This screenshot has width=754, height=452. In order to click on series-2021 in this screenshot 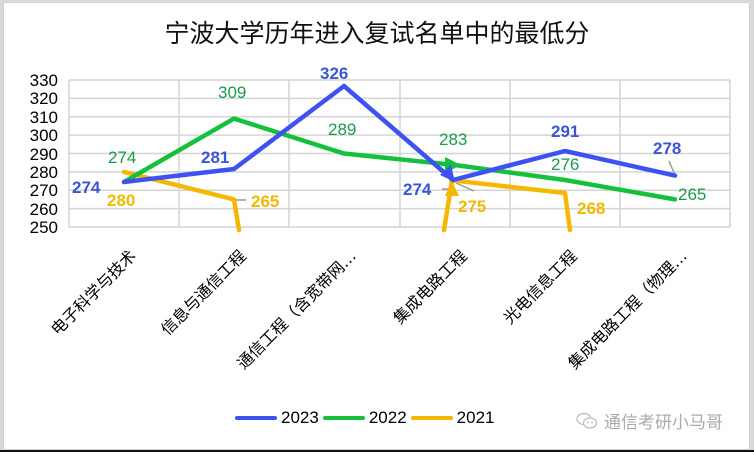, I will do `click(347, 201)`.